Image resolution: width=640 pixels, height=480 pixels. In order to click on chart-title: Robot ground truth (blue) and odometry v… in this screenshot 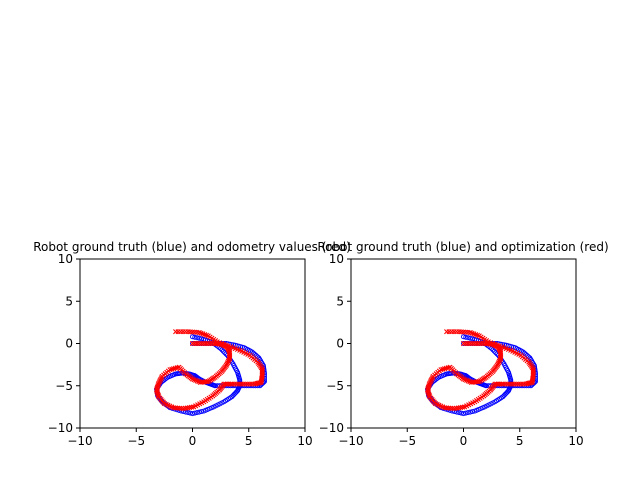, I will do `click(192, 247)`.